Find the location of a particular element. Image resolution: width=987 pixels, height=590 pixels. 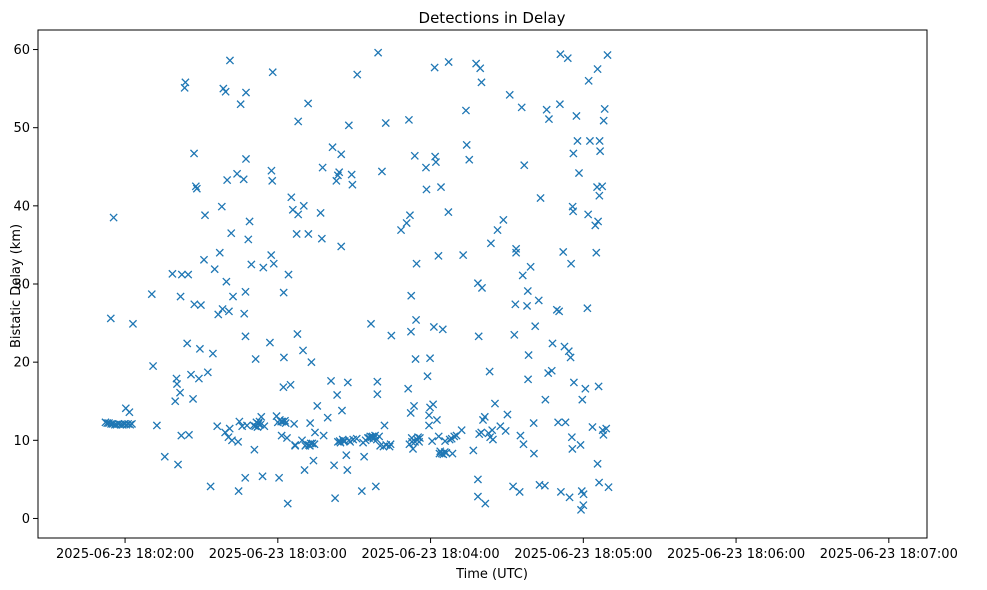

y-tick-label: 60 is located at coordinates (21, 50).